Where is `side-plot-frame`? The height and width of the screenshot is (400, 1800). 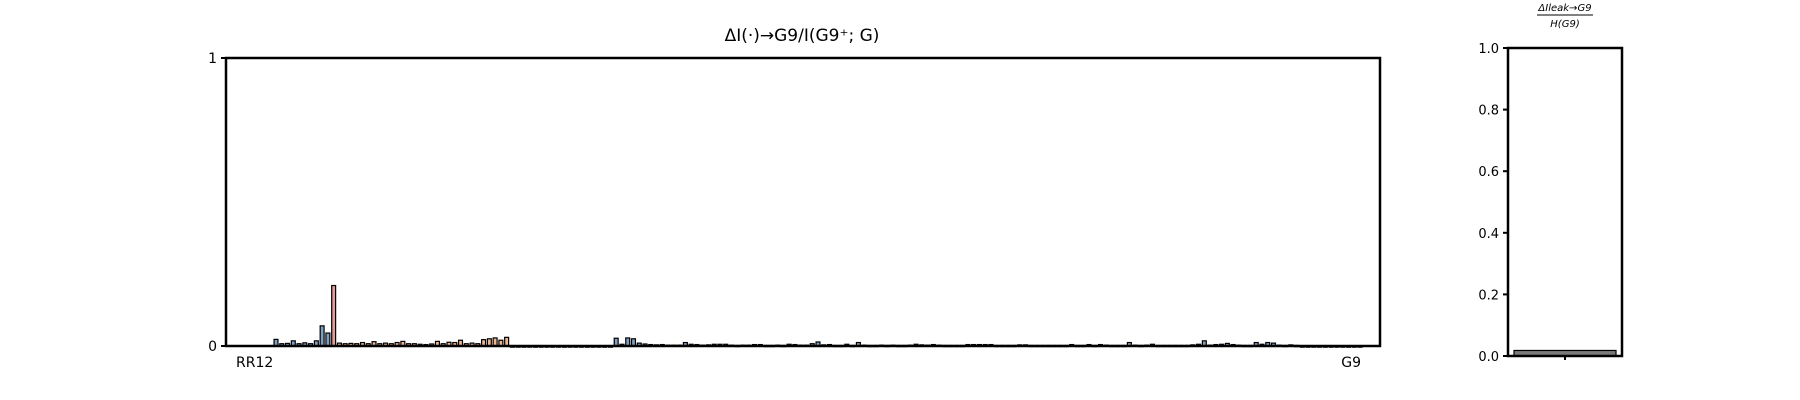 side-plot-frame is located at coordinates (1565, 202).